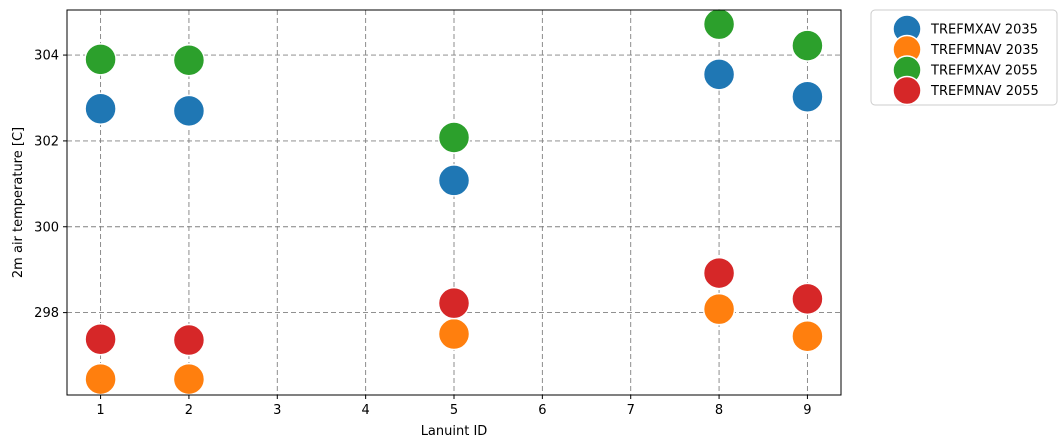 Image resolution: width=1062 pixels, height=448 pixels. Describe the element at coordinates (907, 90) in the screenshot. I see `legend-marker` at that location.